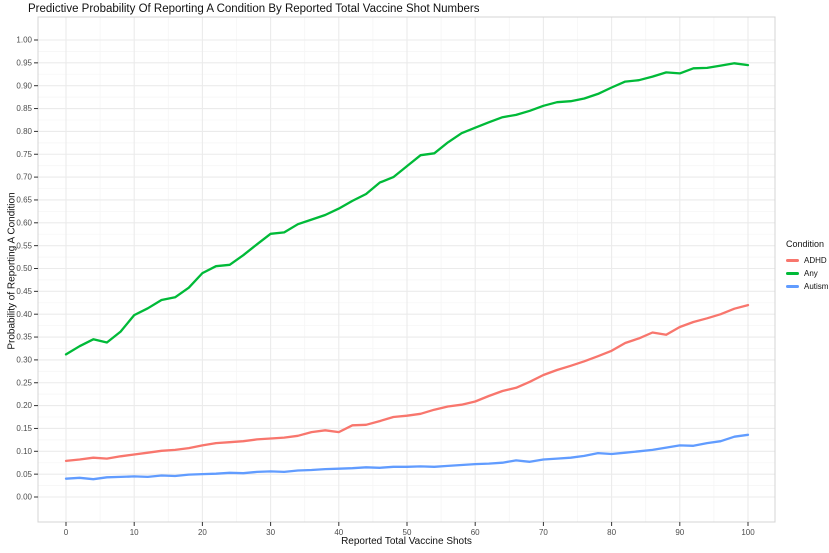 The height and width of the screenshot is (553, 829). I want to click on y-tick-label: 0.95, so click(24, 62).